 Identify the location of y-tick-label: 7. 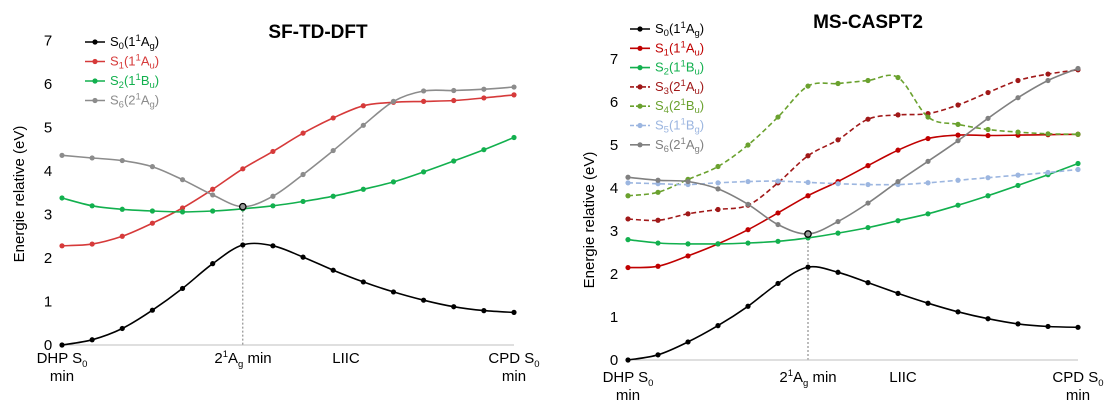
(48, 41).